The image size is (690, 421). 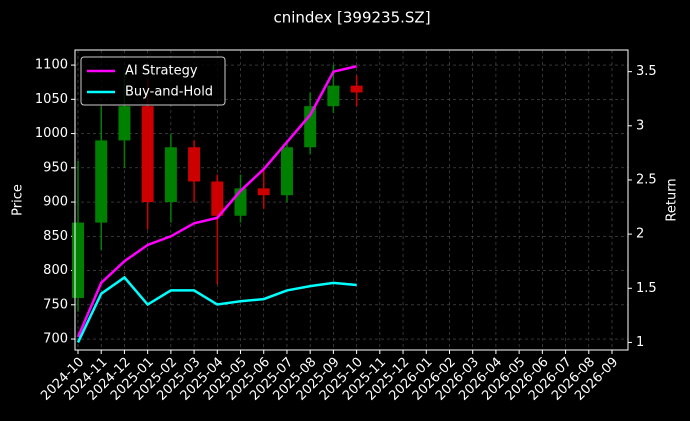 I want to click on y2-tick-label: 1, so click(x=640, y=342).